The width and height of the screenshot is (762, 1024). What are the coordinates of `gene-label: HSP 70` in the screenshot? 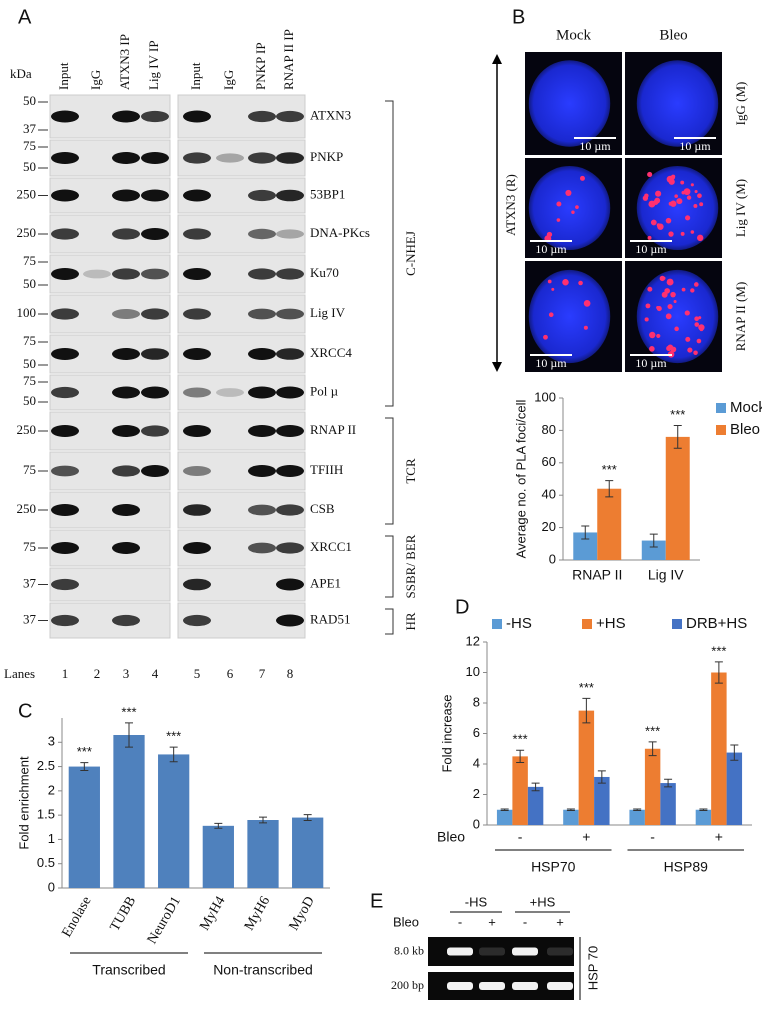 It's located at (592, 968).